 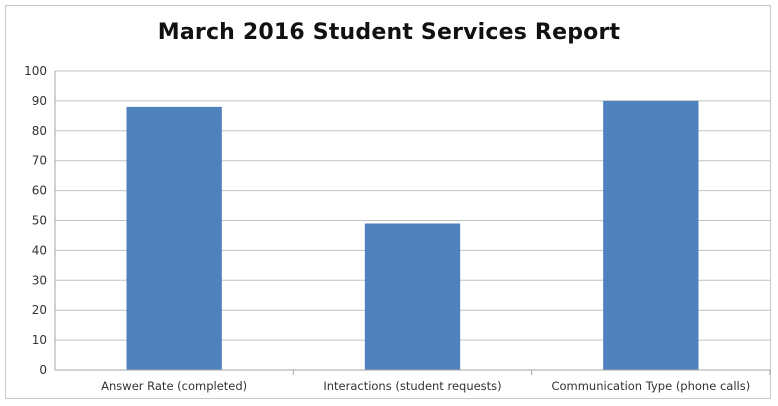 I want to click on chart-title: March 2016 Student Services Report, so click(x=389, y=32).